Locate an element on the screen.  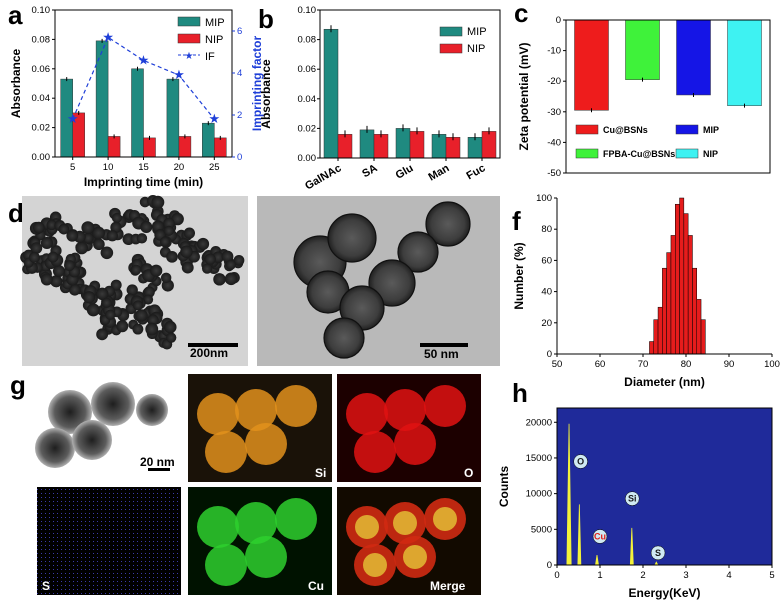
bar-Cu@BSNs is located at coordinates (591, 65).